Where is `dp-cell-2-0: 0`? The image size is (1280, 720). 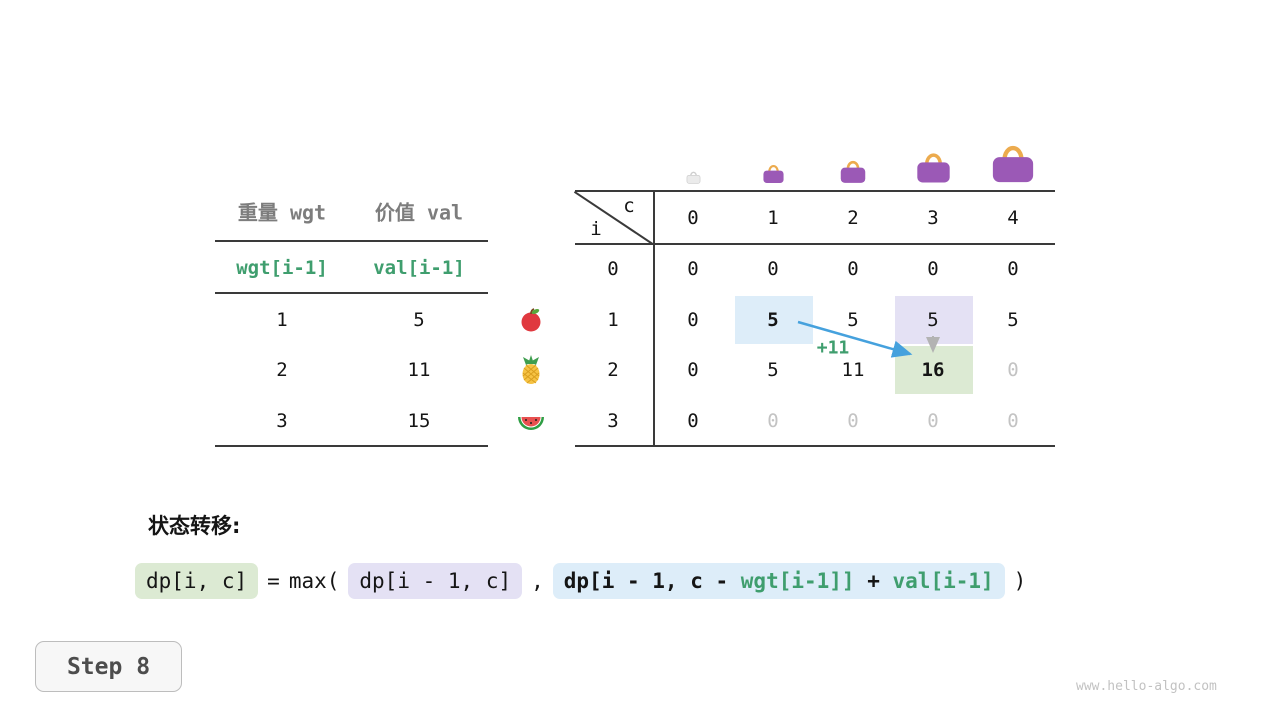
dp-cell-2-0: 0 is located at coordinates (693, 370).